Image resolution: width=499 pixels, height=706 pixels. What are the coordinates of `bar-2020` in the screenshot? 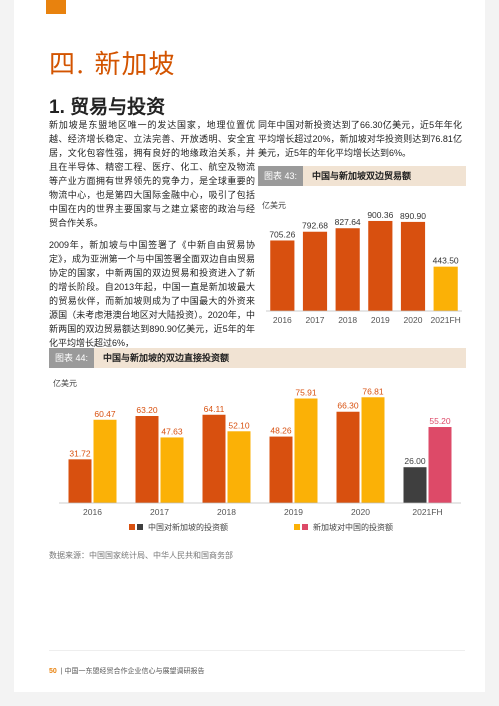 It's located at (413, 266).